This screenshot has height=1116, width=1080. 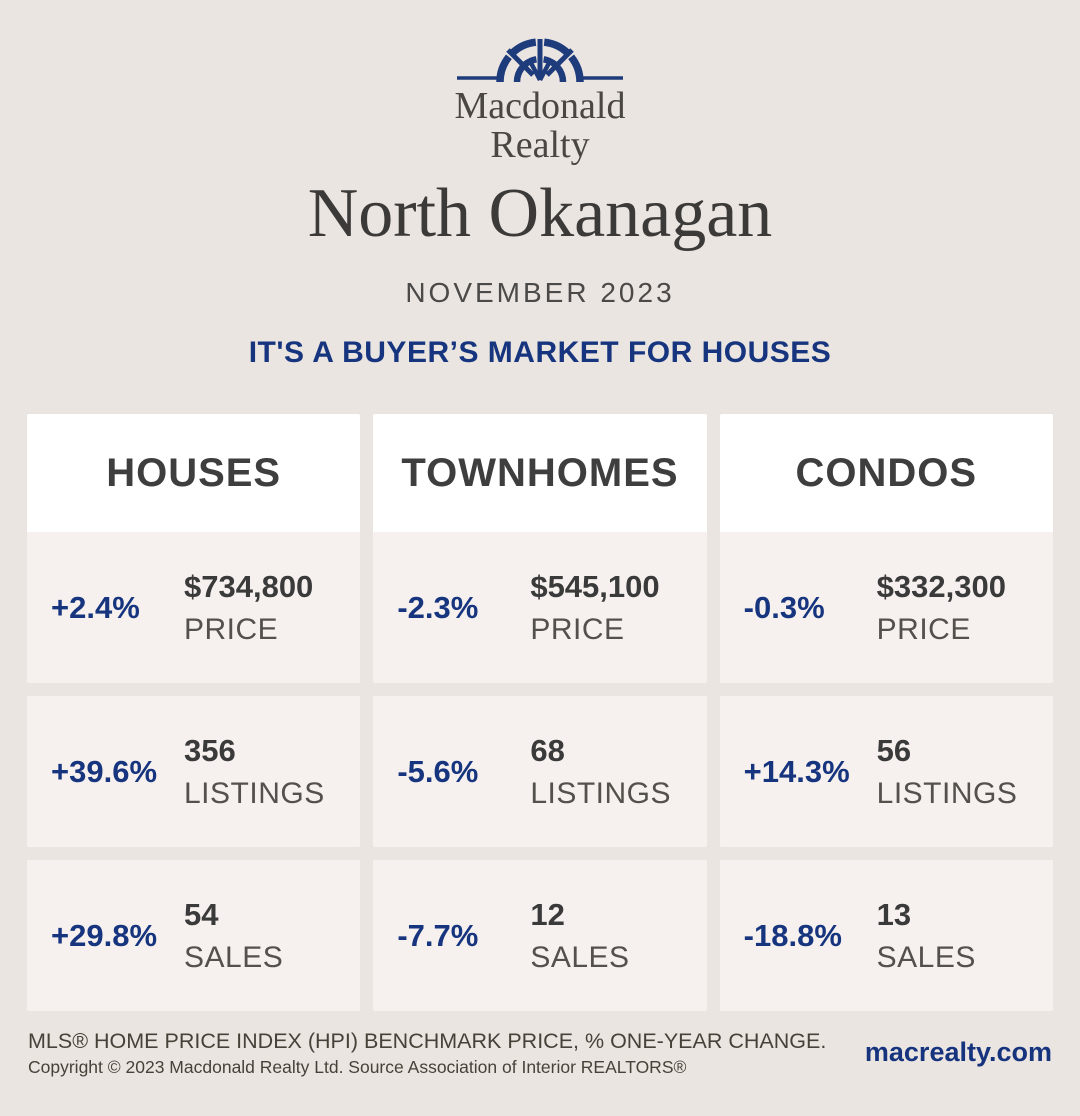 What do you see at coordinates (580, 935) in the screenshot?
I see `value-block: 12 SALES` at bounding box center [580, 935].